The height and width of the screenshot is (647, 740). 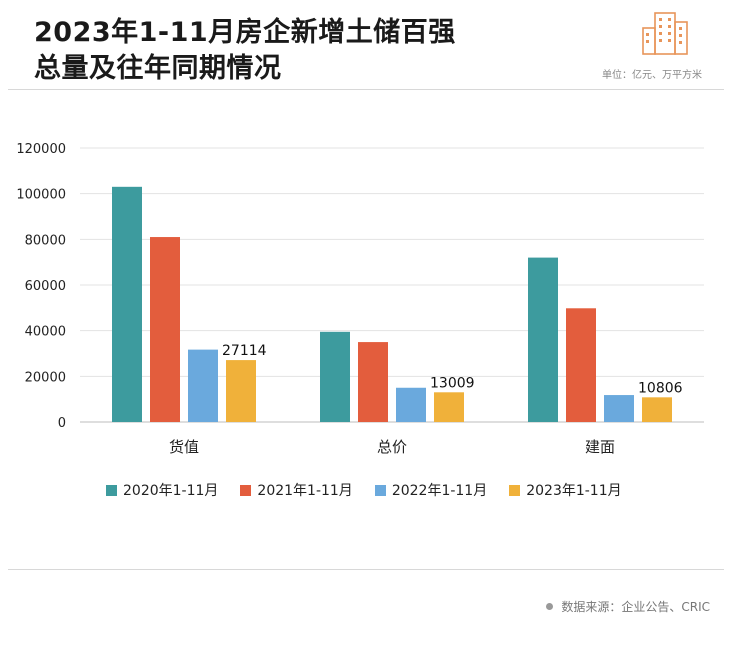 I want to click on legend-label-2022: 2022年1-11月, so click(x=439, y=491).